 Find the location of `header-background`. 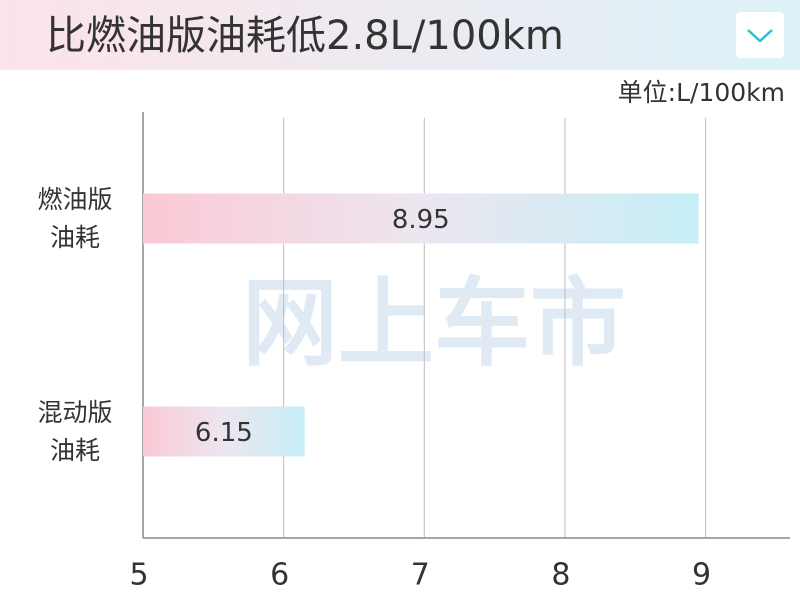

header-background is located at coordinates (400, 35).